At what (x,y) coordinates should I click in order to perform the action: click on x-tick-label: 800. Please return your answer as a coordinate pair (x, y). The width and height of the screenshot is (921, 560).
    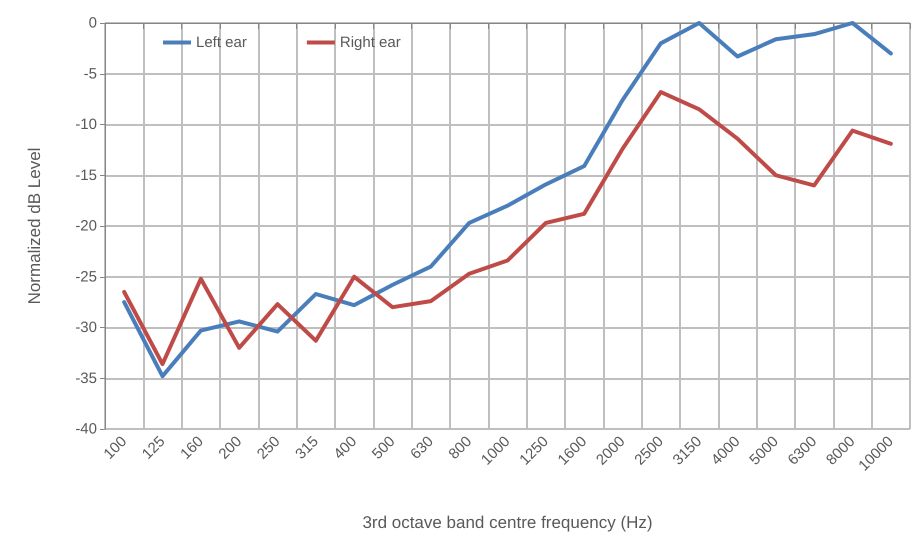
    Looking at the image, I should click on (460, 447).